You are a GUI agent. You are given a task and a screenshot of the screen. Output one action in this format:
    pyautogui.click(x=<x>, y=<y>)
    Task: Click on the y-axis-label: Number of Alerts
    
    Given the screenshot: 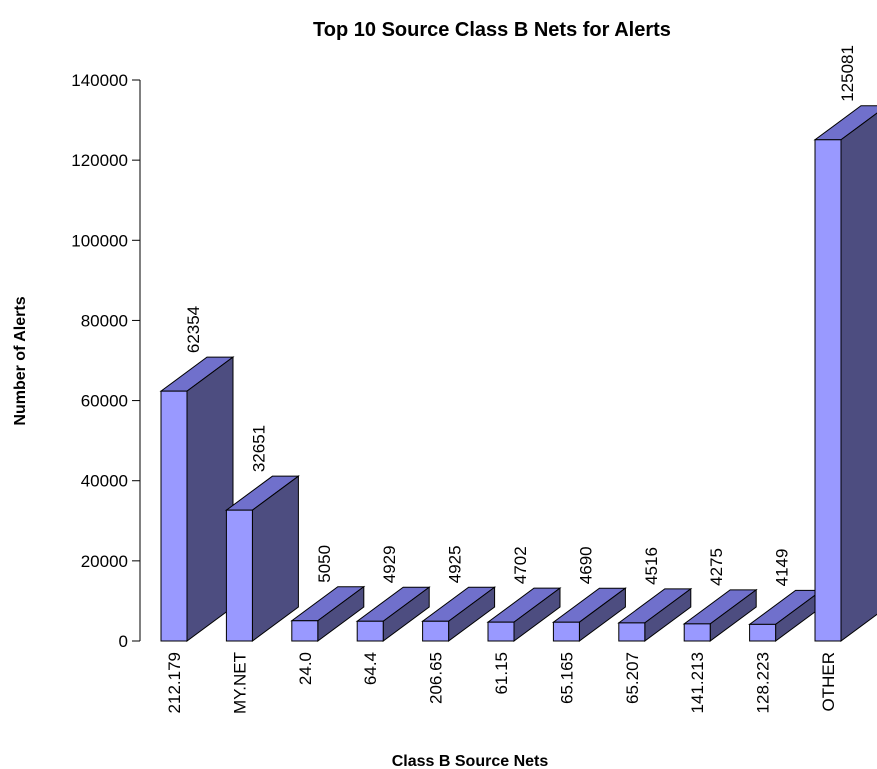 What is the action you would take?
    pyautogui.click(x=20, y=360)
    